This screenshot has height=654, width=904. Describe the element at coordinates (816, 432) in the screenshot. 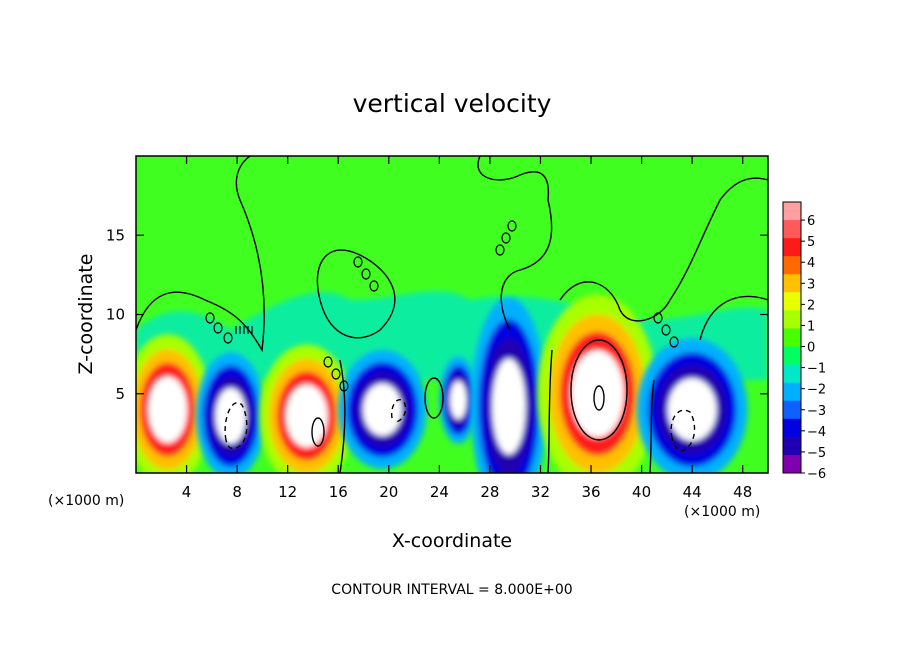

I see `colorbar-label: −4` at that location.